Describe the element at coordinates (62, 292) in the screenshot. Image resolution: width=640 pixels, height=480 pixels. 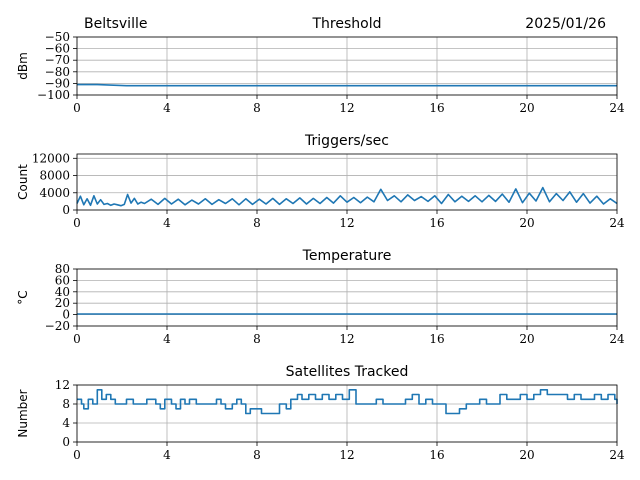
I see `y-tick-label: 40` at that location.